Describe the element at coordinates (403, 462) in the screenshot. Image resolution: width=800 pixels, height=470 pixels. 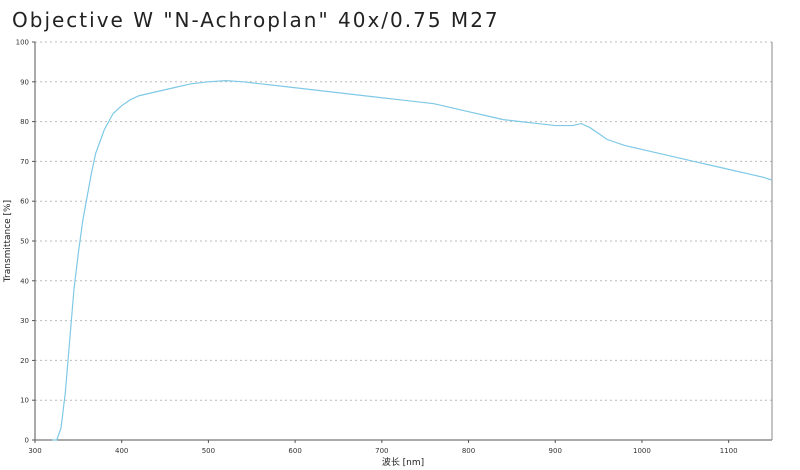
I see `x-axis-label: 波长 [nm]` at that location.